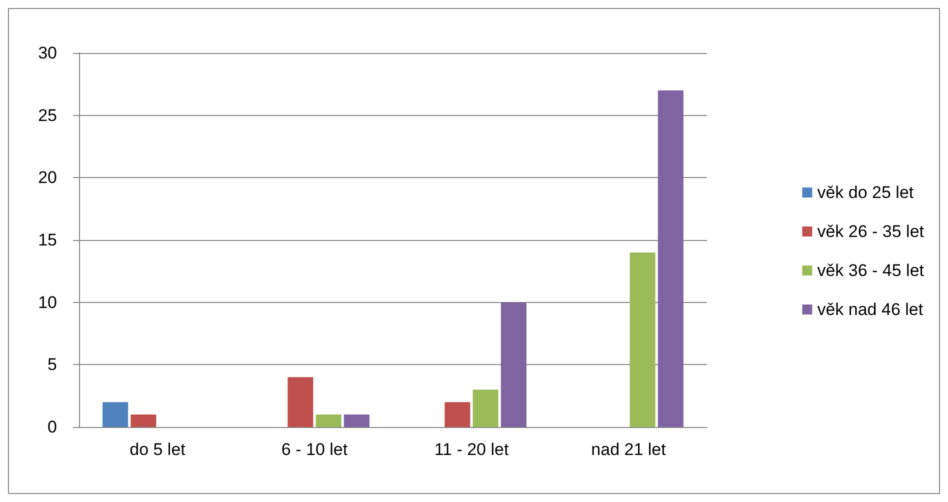 The height and width of the screenshot is (502, 948). Describe the element at coordinates (47, 178) in the screenshot. I see `y-tick-label: 20` at that location.